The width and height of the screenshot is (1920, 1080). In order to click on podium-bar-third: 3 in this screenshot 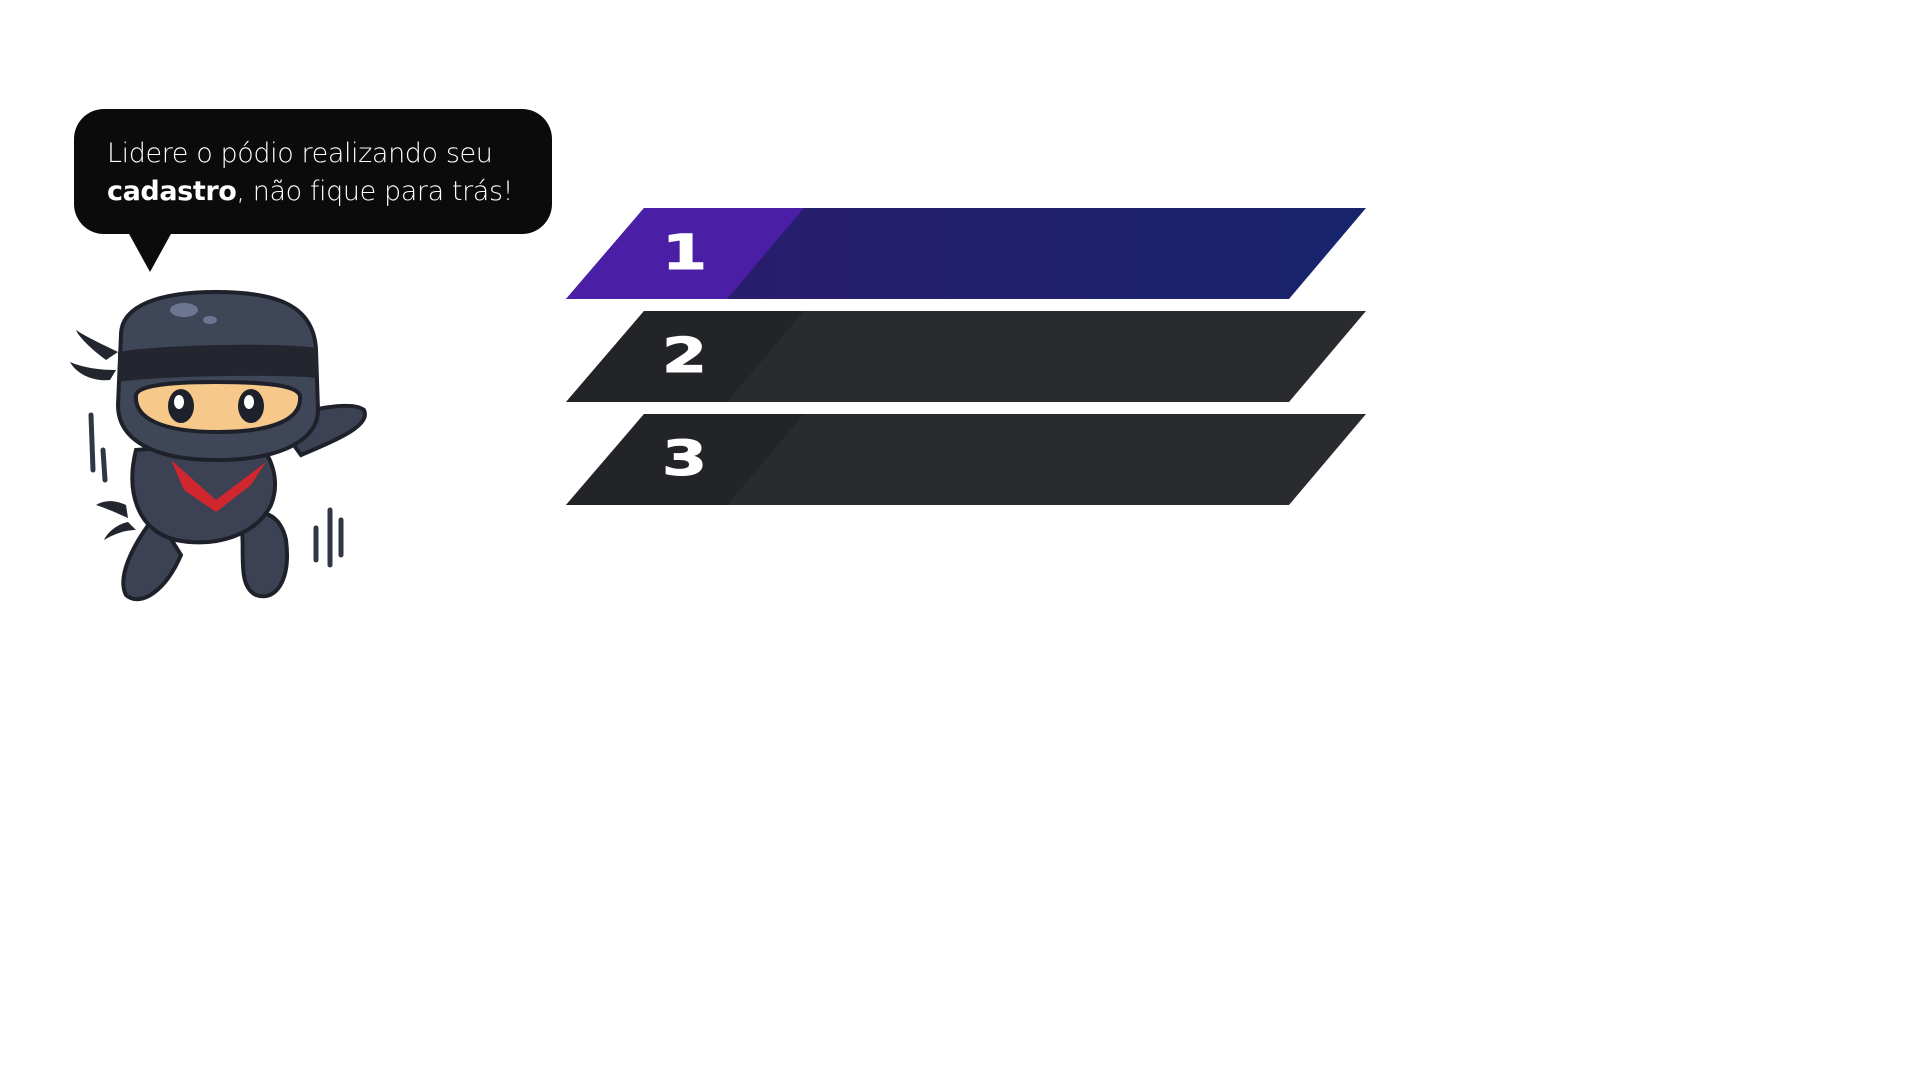, I will do `click(966, 459)`.